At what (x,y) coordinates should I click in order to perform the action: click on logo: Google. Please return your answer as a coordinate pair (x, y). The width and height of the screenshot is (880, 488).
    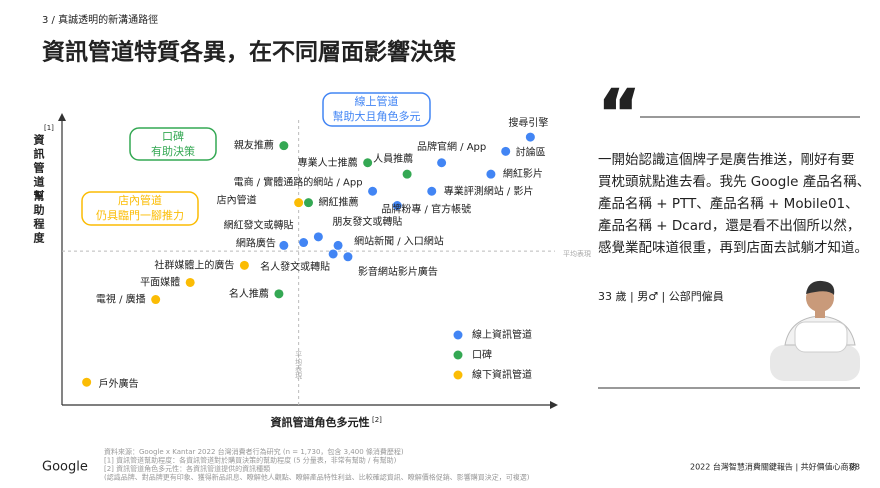
    Looking at the image, I should click on (65, 467).